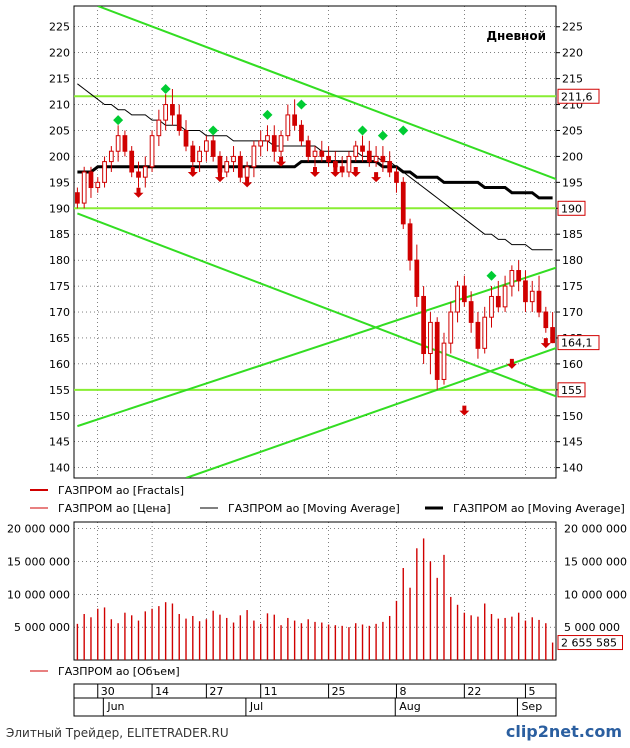 This screenshot has height=748, width=630. I want to click on price-tick-left: 165, so click(59, 338).